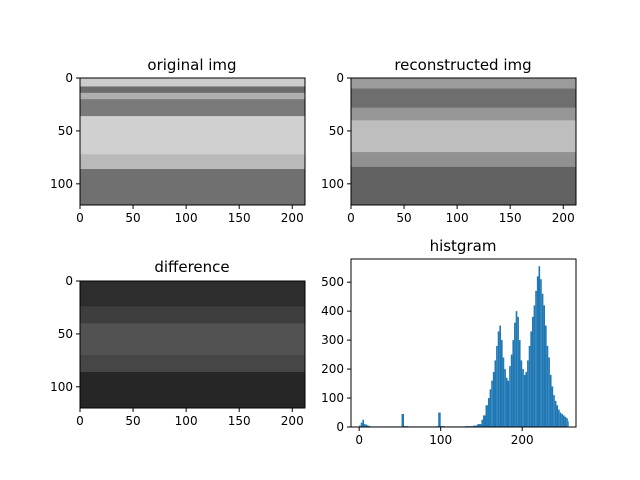 The width and height of the screenshot is (640, 480). I want to click on y-tick-label: 400, so click(332, 311).